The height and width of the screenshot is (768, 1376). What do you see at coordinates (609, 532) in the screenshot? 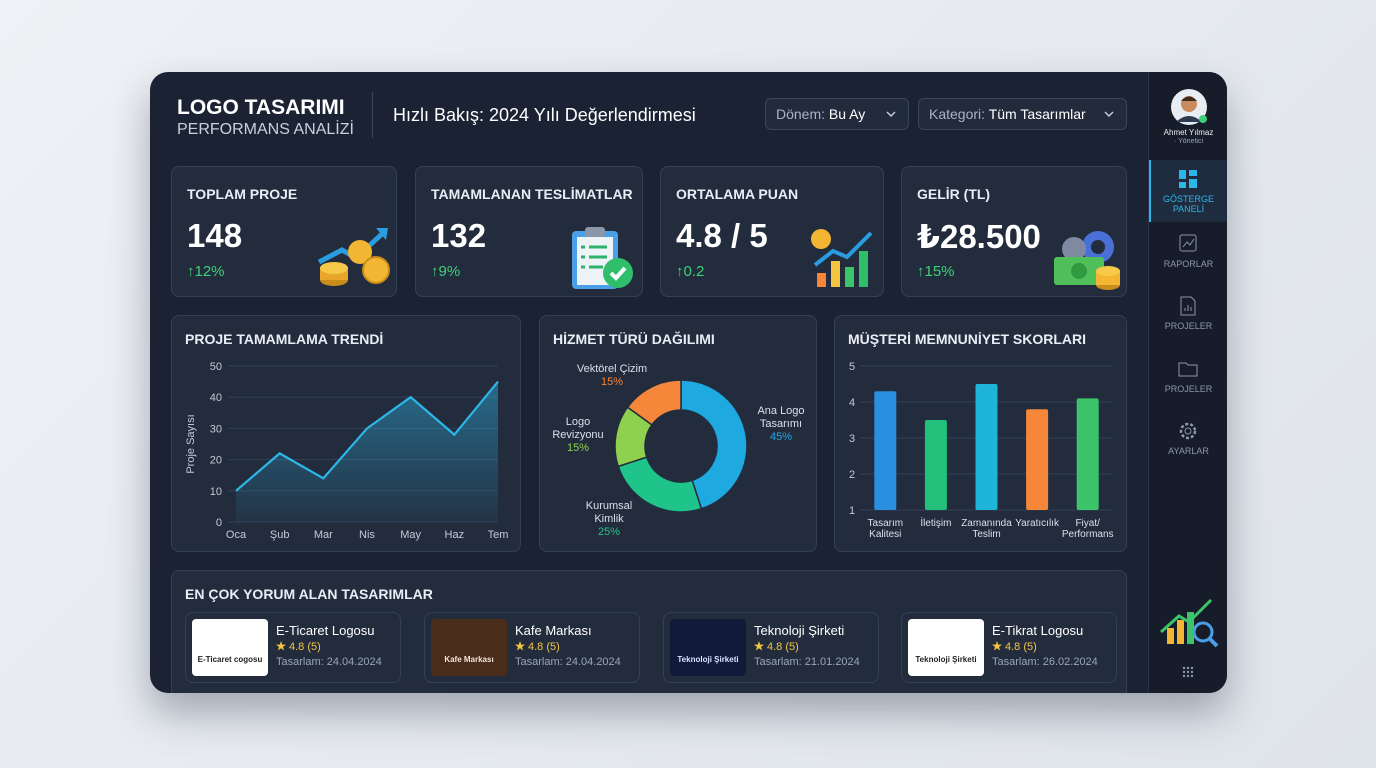
I see `slice-value: 25%` at bounding box center [609, 532].